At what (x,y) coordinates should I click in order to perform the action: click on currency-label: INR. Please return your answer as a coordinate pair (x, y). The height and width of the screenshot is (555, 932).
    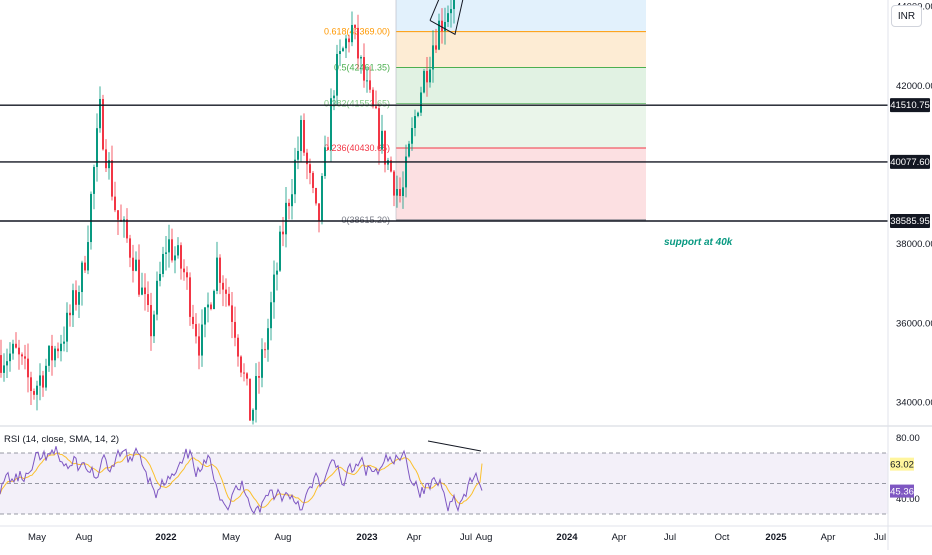
    Looking at the image, I should click on (906, 16).